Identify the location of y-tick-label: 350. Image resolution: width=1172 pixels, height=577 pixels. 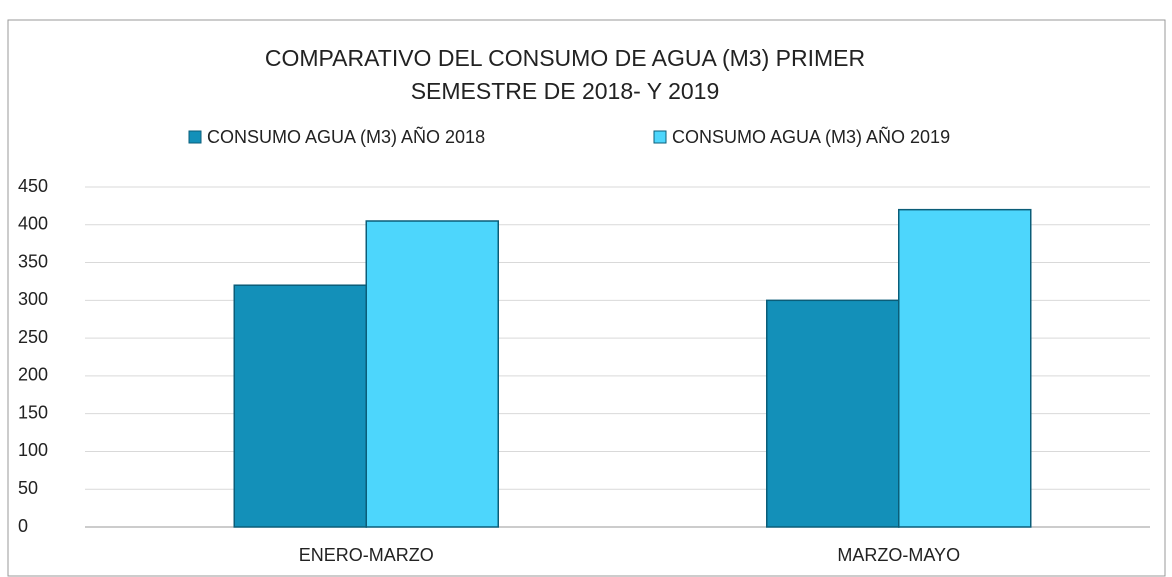
(33, 261).